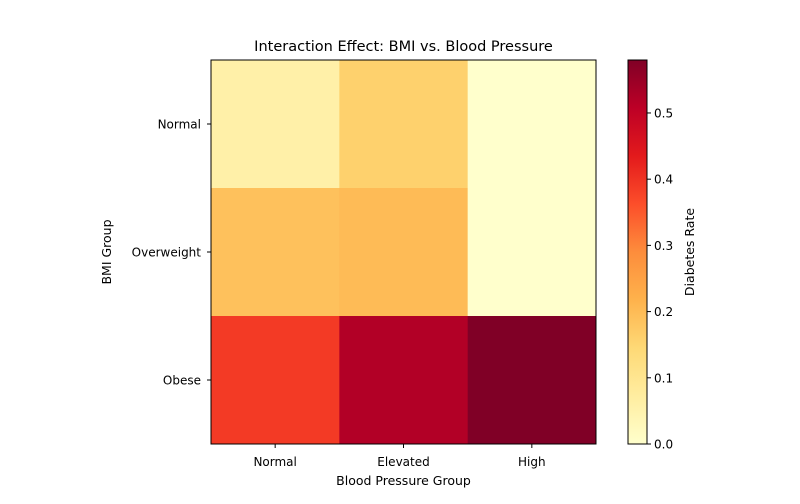 Image resolution: width=800 pixels, height=504 pixels. Describe the element at coordinates (532, 462) in the screenshot. I see `x-tick-label: High` at that location.